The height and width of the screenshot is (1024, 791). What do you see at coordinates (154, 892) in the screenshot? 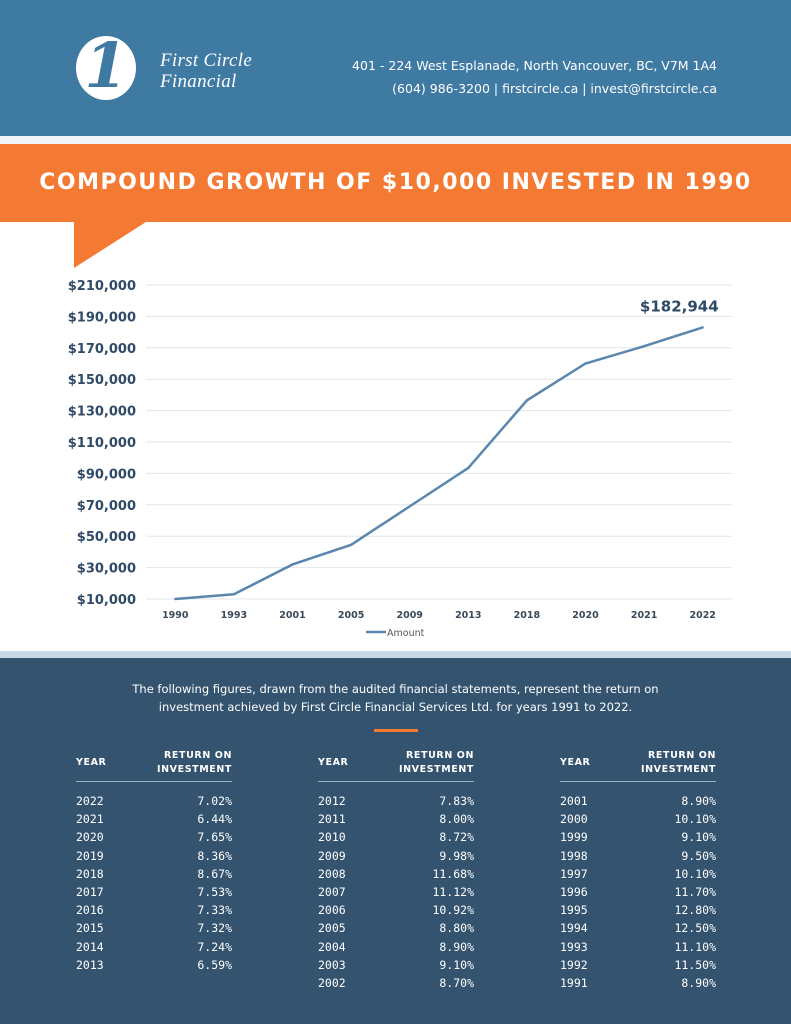
I see `table-row: 2017 7.53%` at bounding box center [154, 892].